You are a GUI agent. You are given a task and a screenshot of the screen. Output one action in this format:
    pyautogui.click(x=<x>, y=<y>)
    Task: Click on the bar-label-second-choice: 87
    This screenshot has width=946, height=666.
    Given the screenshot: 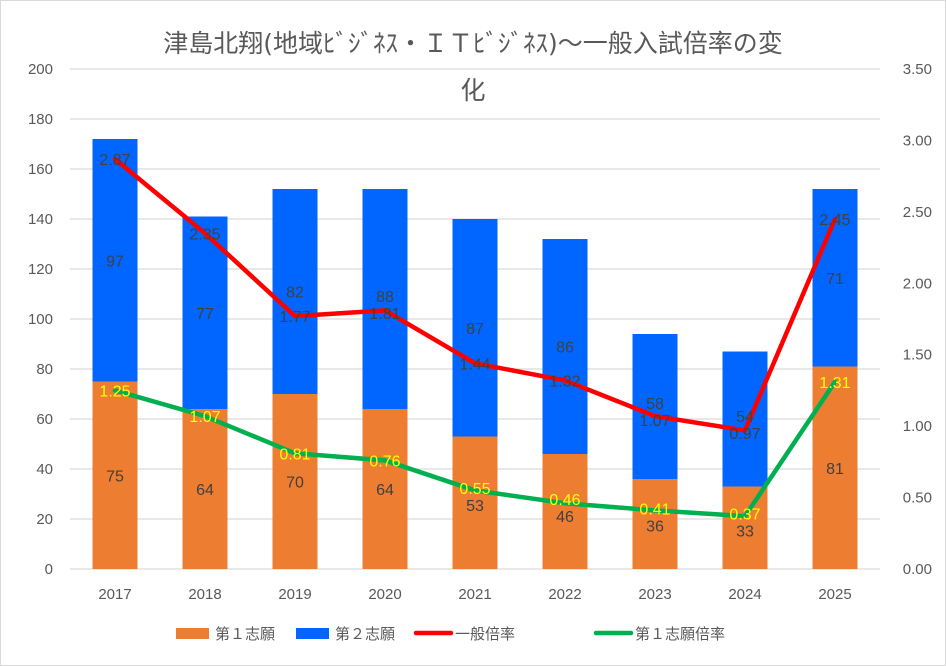 What is the action you would take?
    pyautogui.click(x=475, y=329)
    